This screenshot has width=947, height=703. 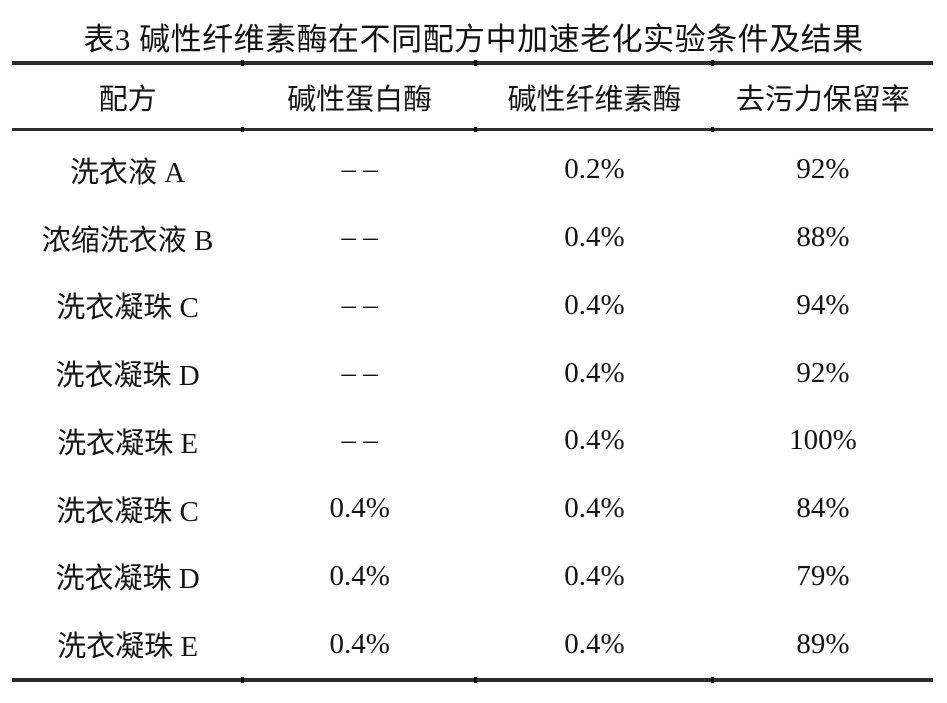 I want to click on table-cell: 洗衣液 A, so click(x=127, y=172).